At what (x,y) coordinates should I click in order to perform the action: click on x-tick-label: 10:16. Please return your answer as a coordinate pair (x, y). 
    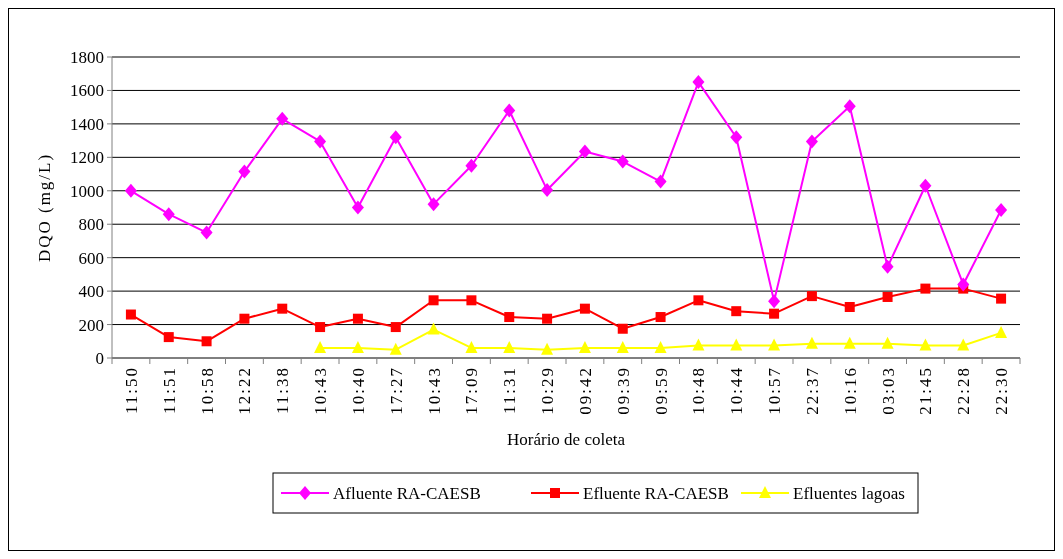
    Looking at the image, I should click on (850, 390).